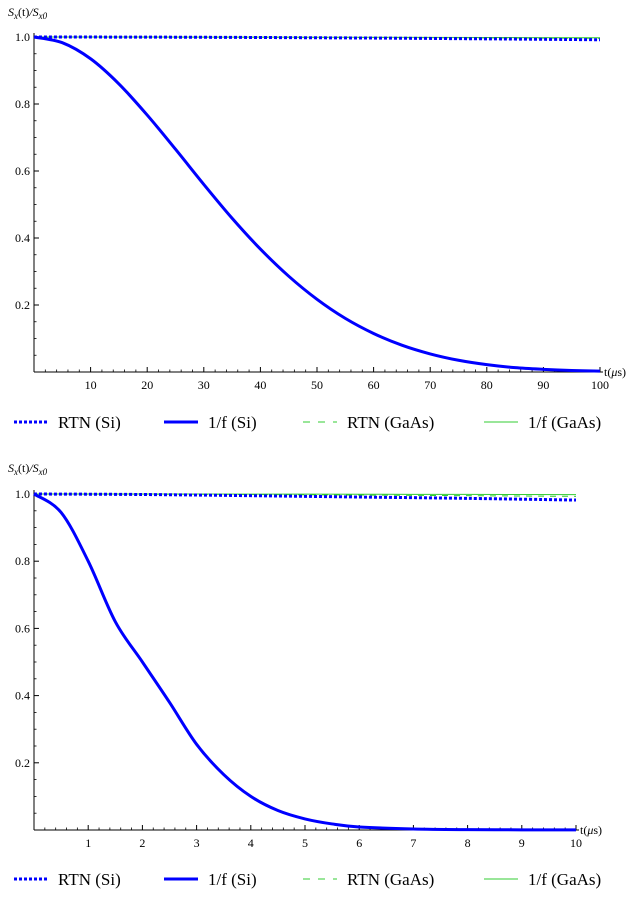  What do you see at coordinates (522, 843) in the screenshot?
I see `x-tick-label: 9` at bounding box center [522, 843].